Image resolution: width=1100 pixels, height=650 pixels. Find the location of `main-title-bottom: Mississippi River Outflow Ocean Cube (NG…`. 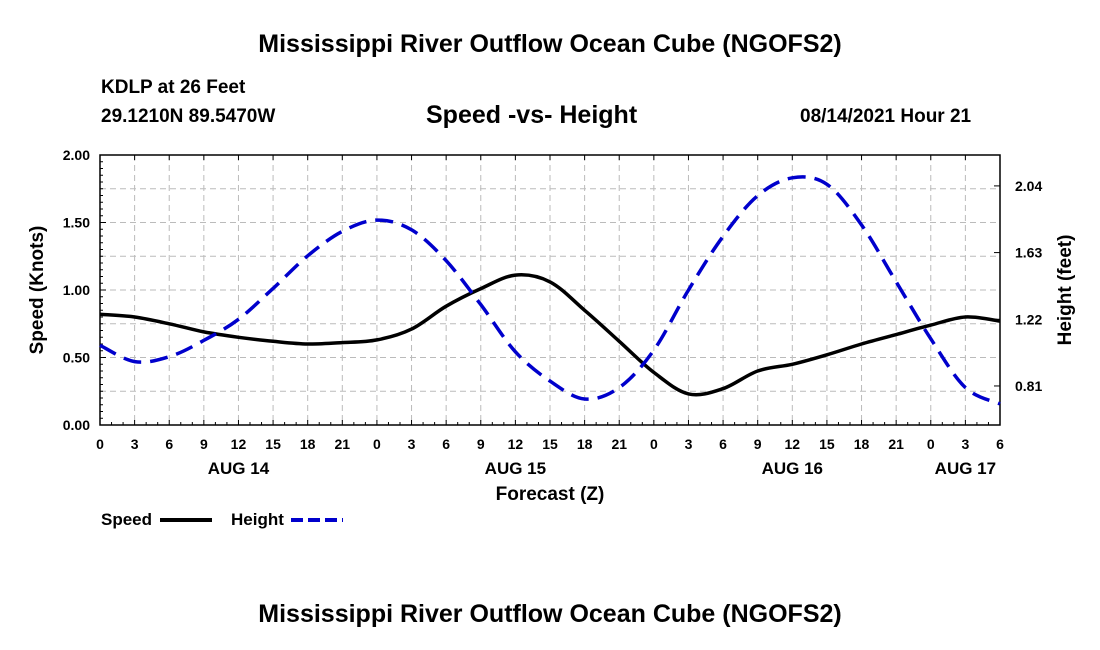

main-title-bottom: Mississippi River Outflow Ocean Cube (NG… is located at coordinates (550, 614).